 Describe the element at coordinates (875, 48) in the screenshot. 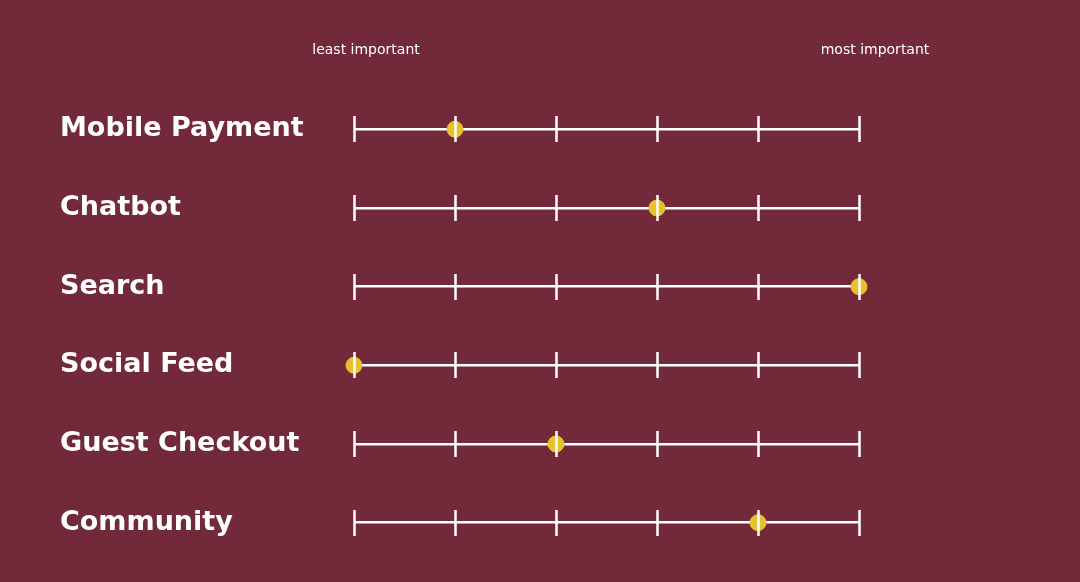

I see `text: most important` at that location.